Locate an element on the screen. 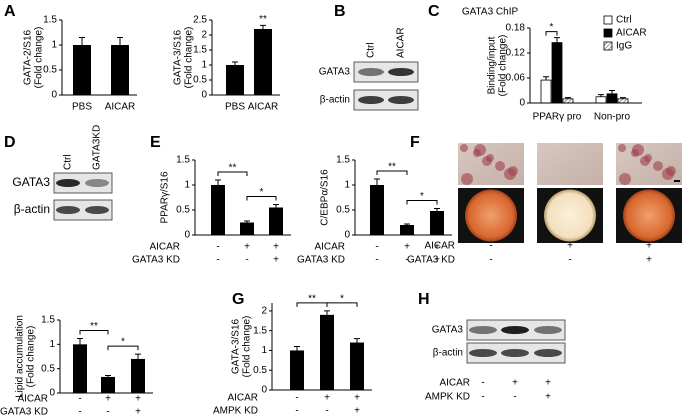 The height and width of the screenshot is (420, 683). y-tick-label: 0.18 is located at coordinates (516, 28).